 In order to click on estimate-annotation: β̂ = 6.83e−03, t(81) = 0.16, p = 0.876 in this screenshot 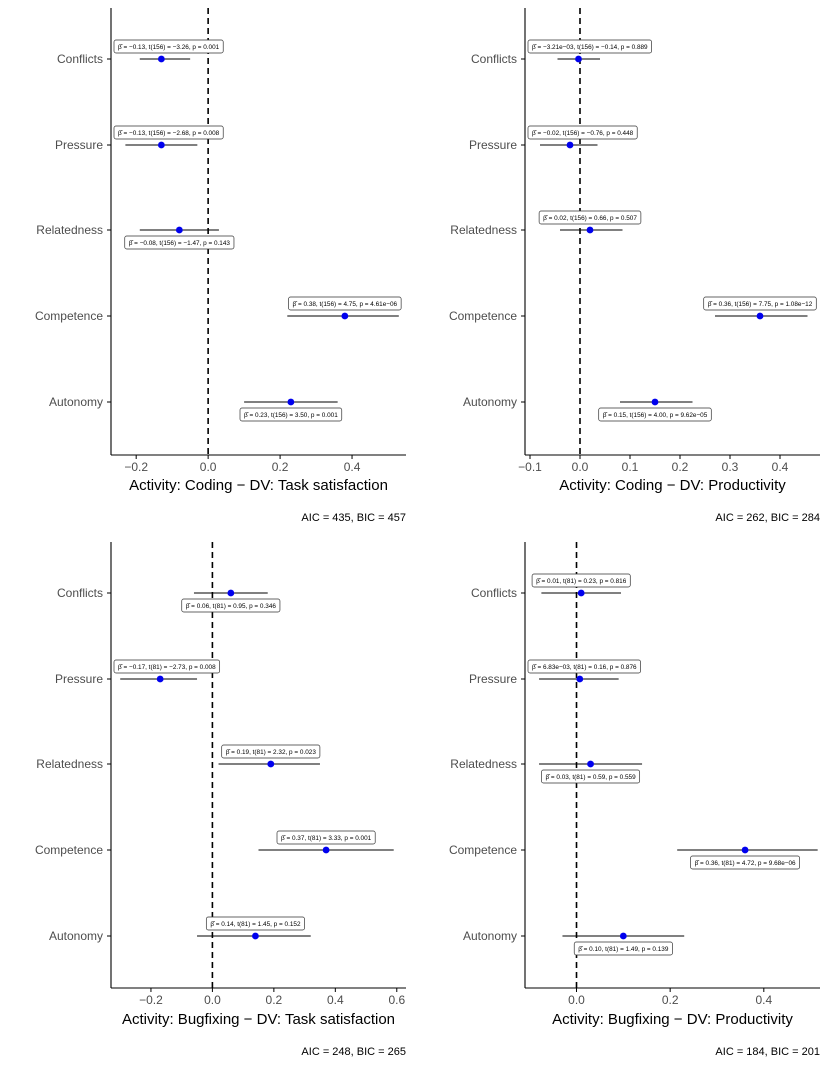, I will do `click(584, 666)`.